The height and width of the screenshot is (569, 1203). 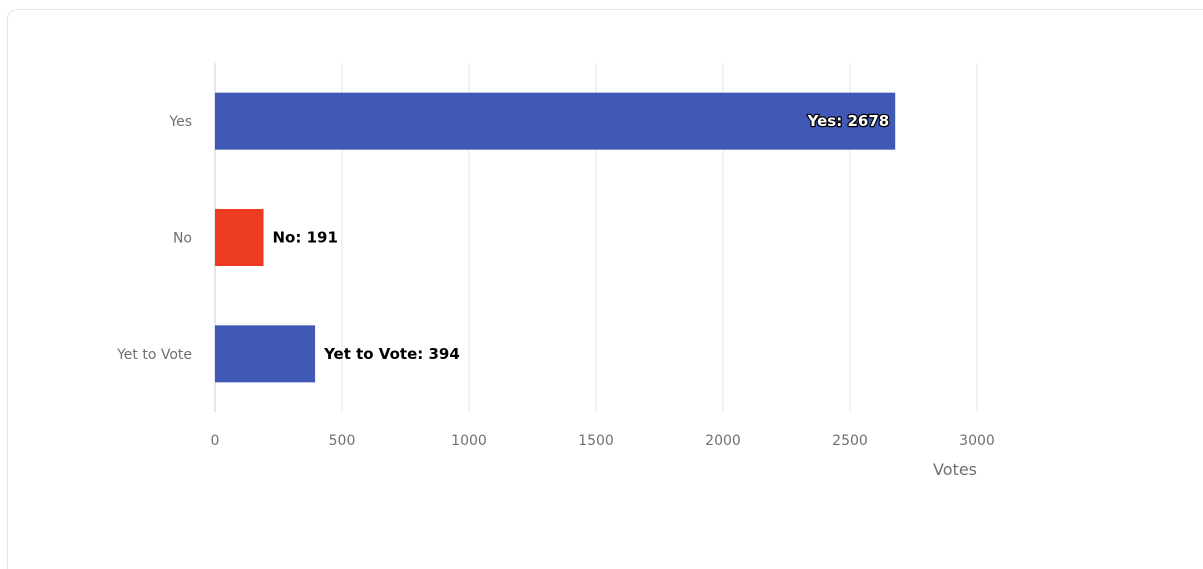 I want to click on x-tick-label: 2500, so click(x=850, y=441).